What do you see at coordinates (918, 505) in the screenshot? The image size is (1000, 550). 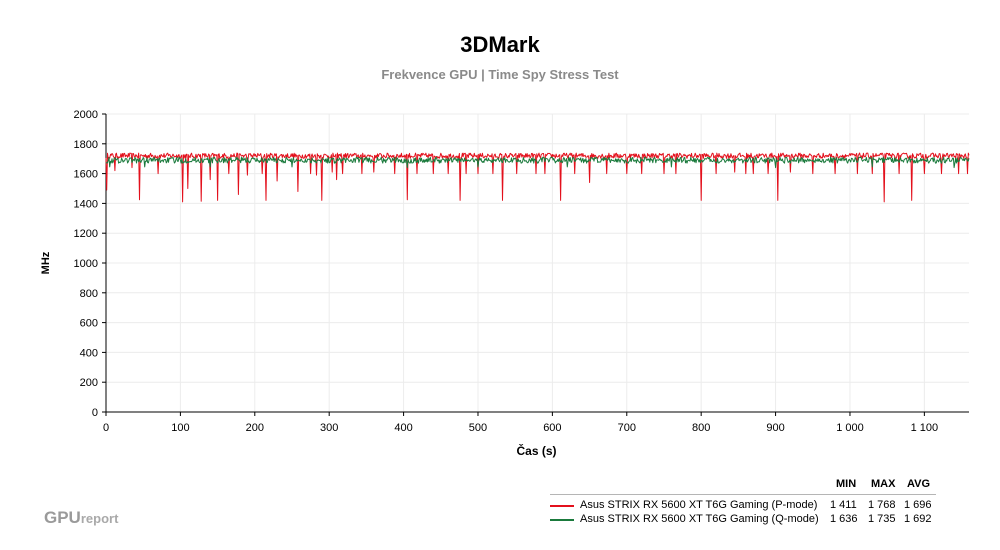 I see `legend-avg-p-mode: 1 696` at bounding box center [918, 505].